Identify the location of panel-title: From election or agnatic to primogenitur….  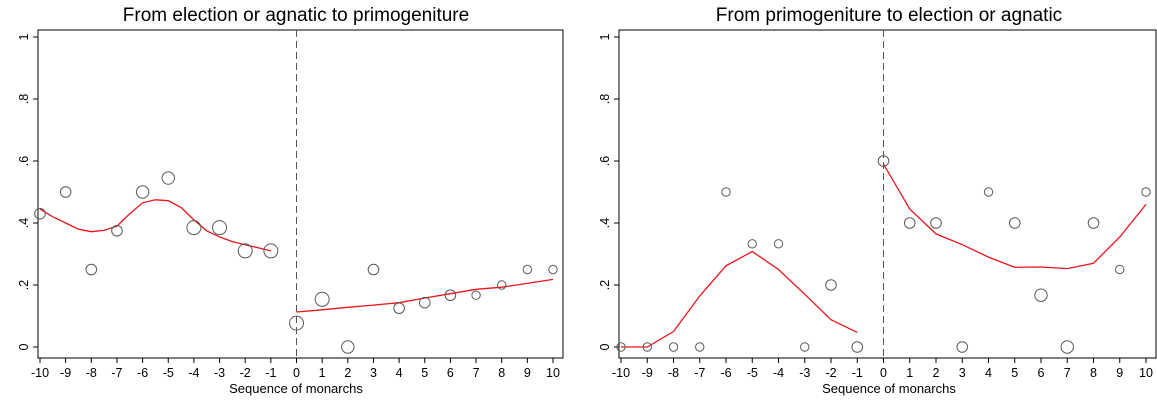
(296, 15).